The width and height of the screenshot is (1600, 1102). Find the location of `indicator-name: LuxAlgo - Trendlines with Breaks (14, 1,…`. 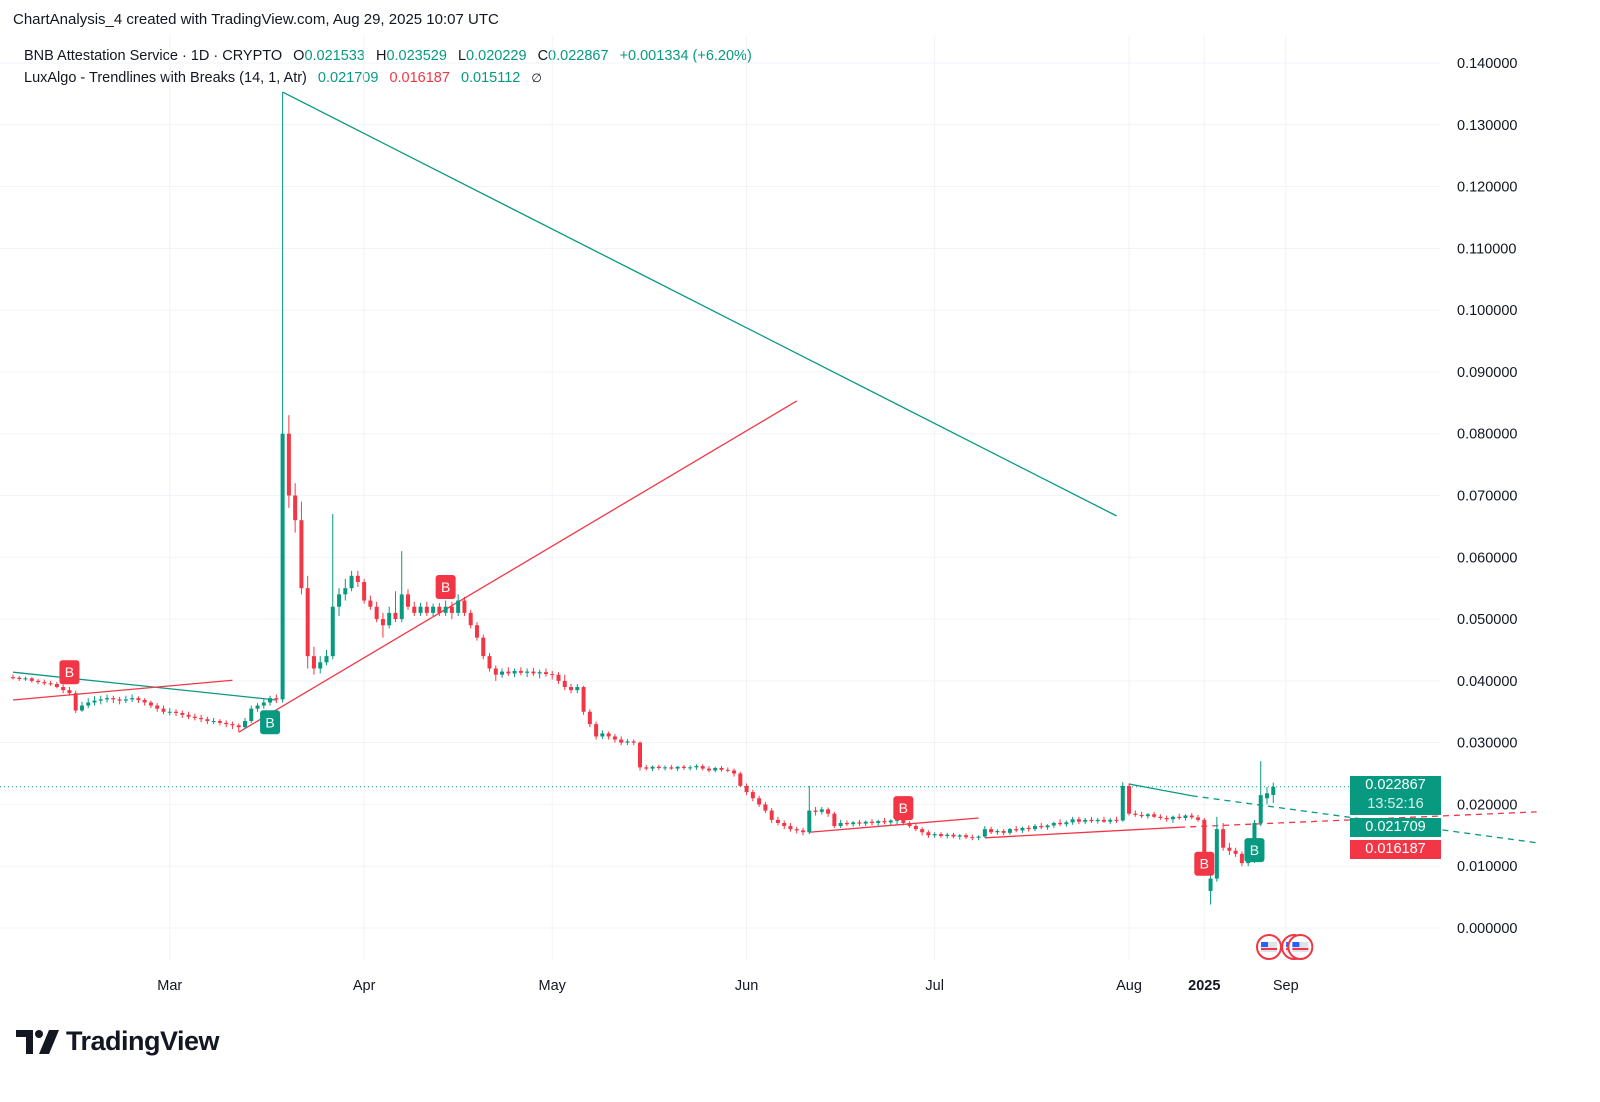

indicator-name: LuxAlgo - Trendlines with Breaks (14, 1,… is located at coordinates (165, 78).